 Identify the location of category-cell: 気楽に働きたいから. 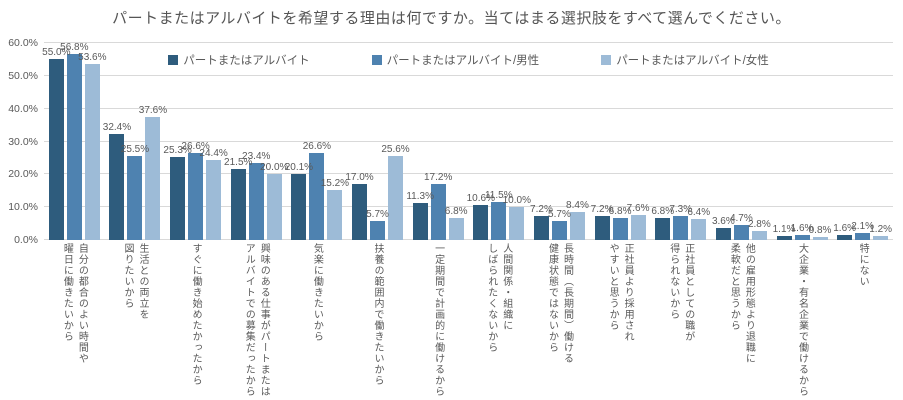
(317, 321).